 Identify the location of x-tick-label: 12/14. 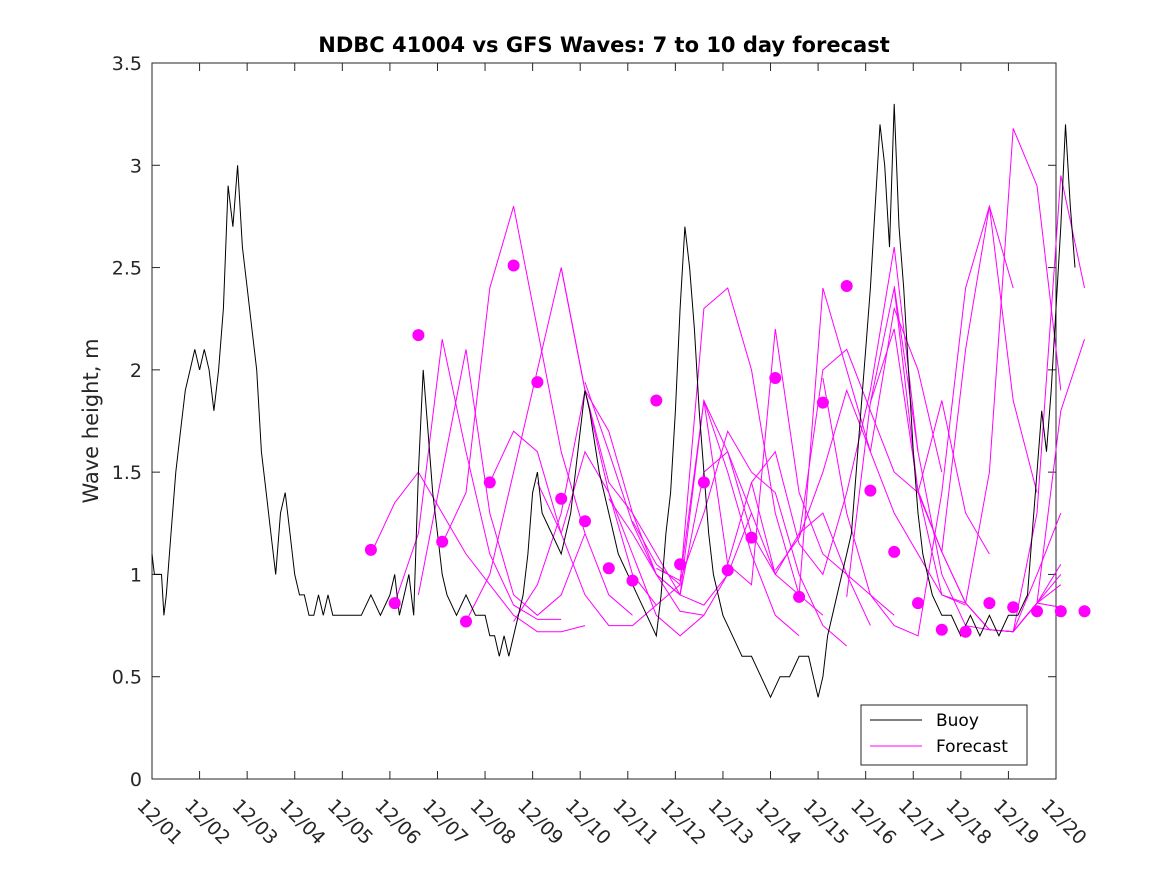
(778, 822).